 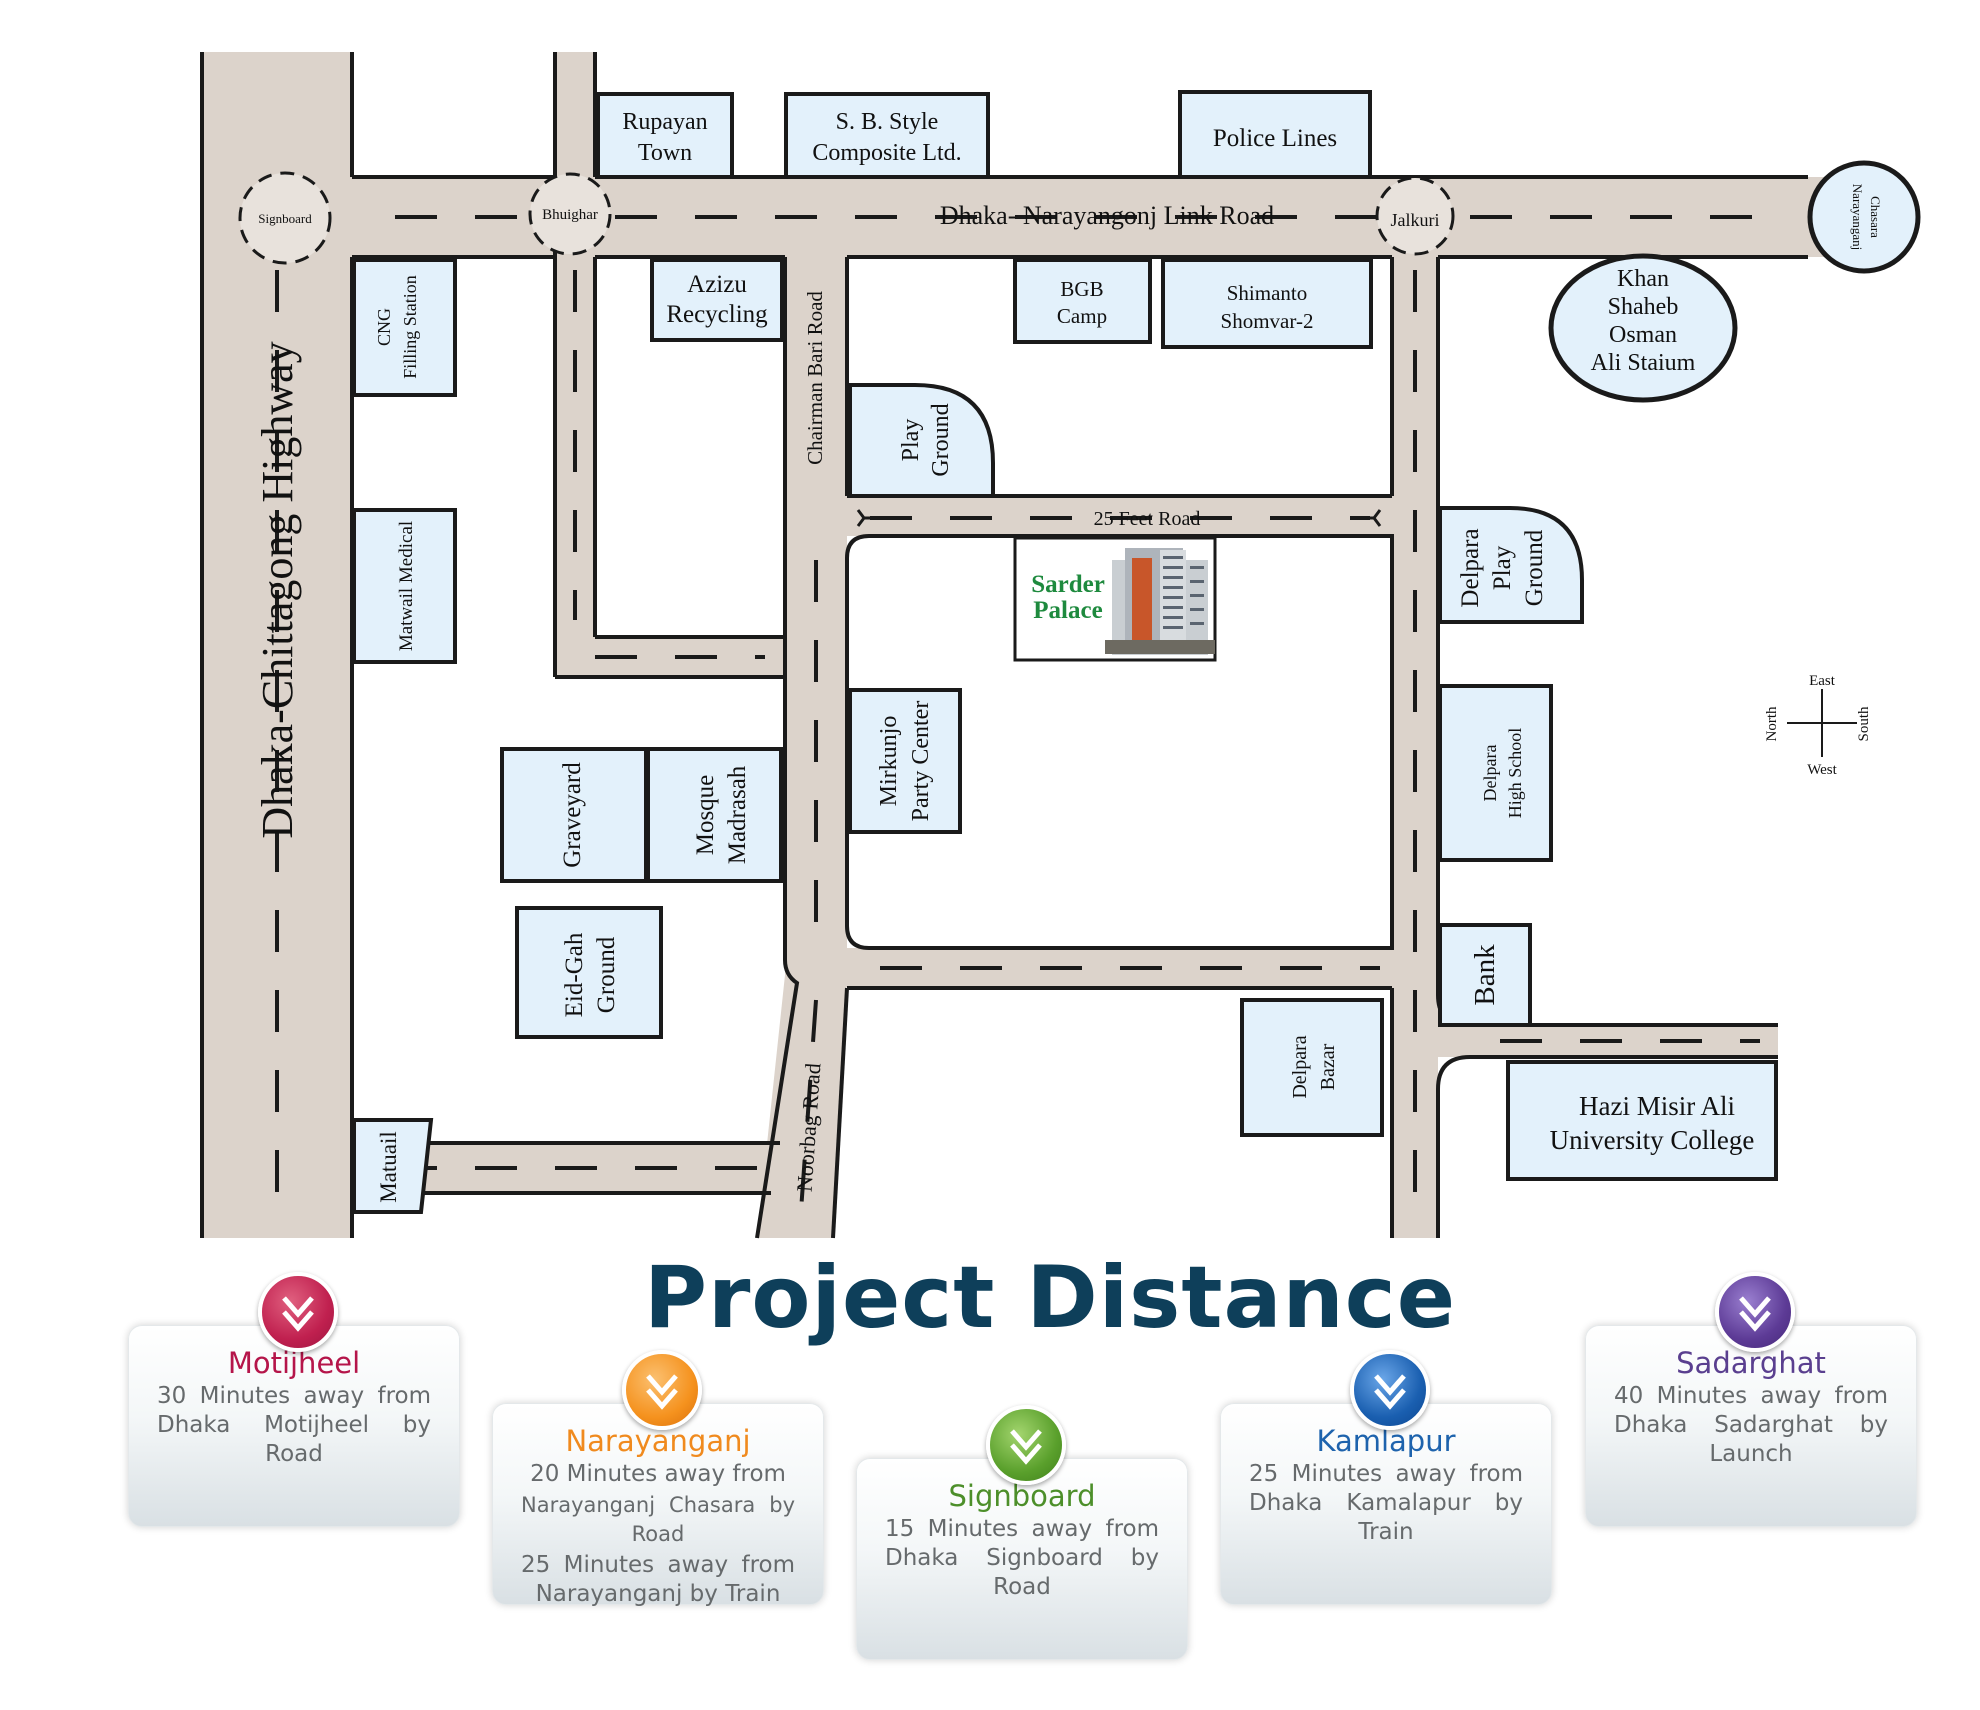 What do you see at coordinates (1652, 1140) in the screenshot?
I see `hazi-misir-ali-label-2: University College` at bounding box center [1652, 1140].